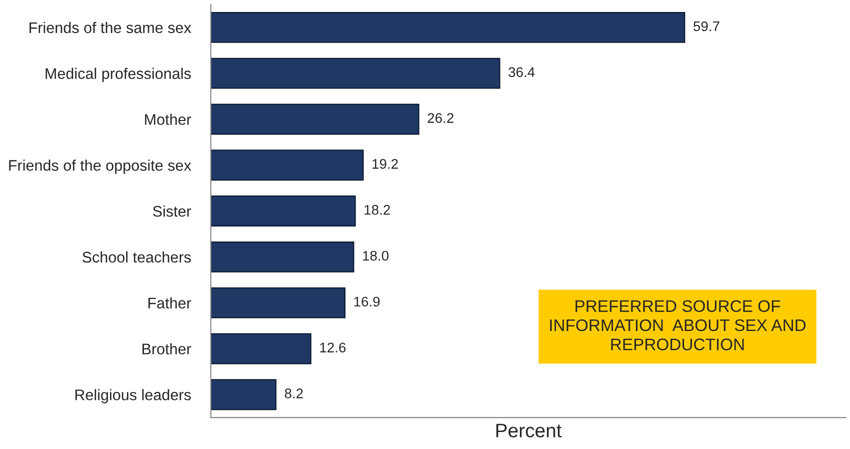  What do you see at coordinates (678, 325) in the screenshot?
I see `text: PREFERRED SOURCE OF INFORMATION ABOUT SEX AND REPRODUCTION` at bounding box center [678, 325].